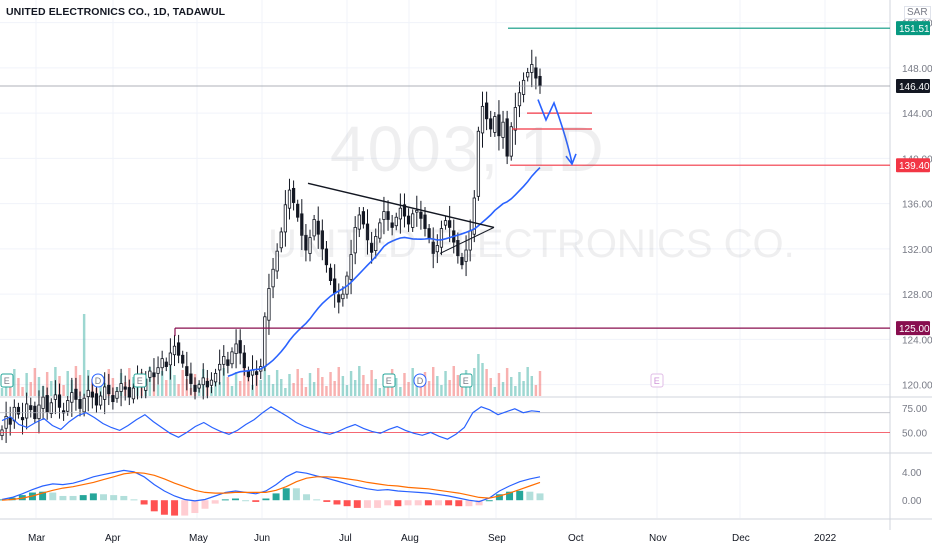  Describe the element at coordinates (917, 340) in the screenshot. I see `price-axis-tick: 124.00` at that location.